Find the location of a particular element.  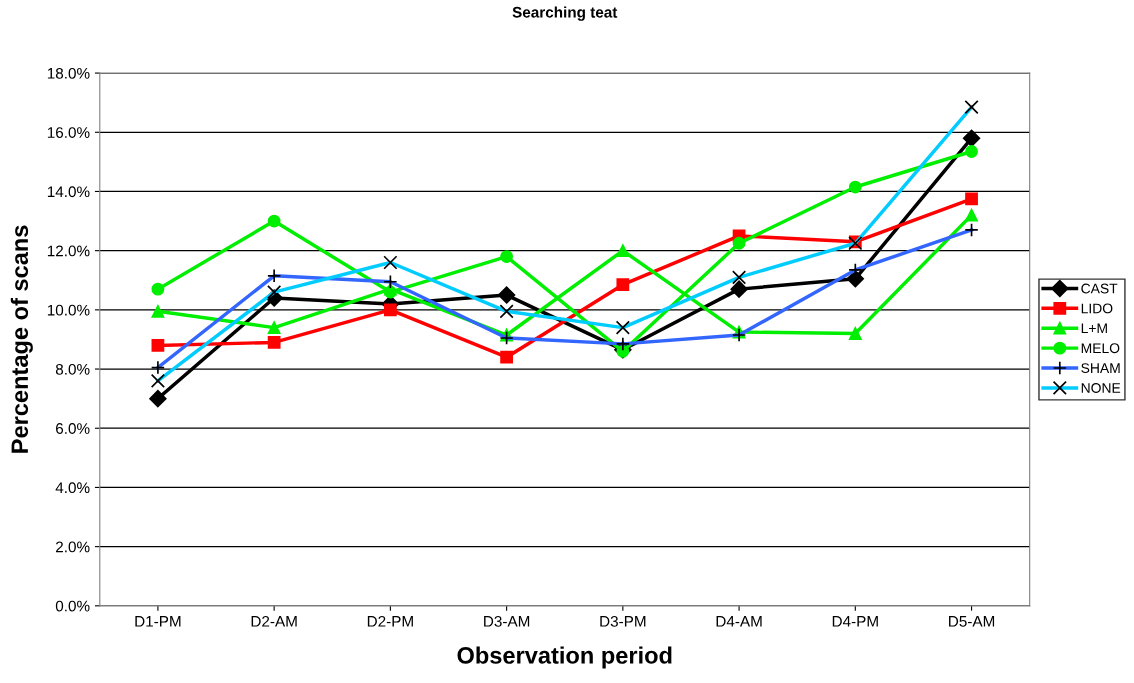

legend-label: L+M is located at coordinates (1094, 328).